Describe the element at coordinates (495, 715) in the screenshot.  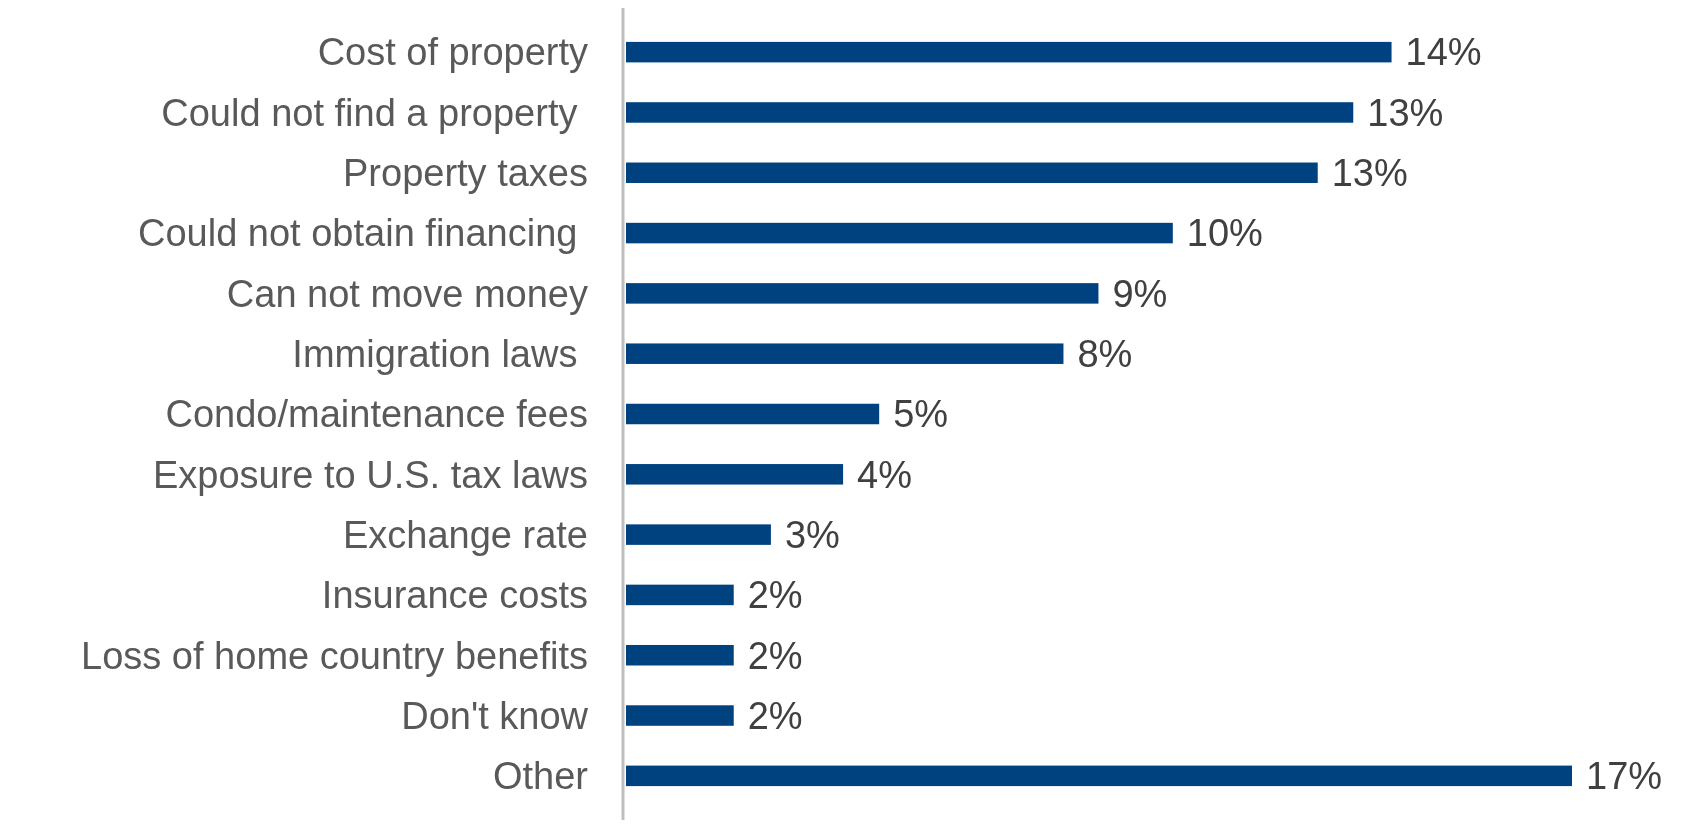
I see `y-tick-label: Don't know` at that location.